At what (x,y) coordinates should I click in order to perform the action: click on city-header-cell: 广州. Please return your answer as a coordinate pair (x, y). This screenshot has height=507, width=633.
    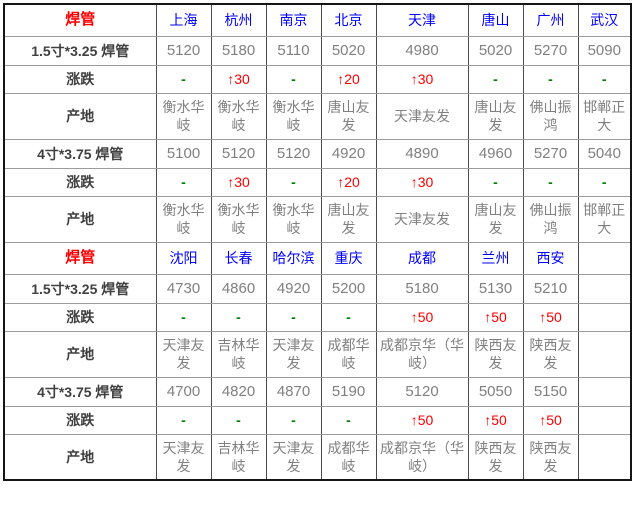
    Looking at the image, I should click on (550, 20).